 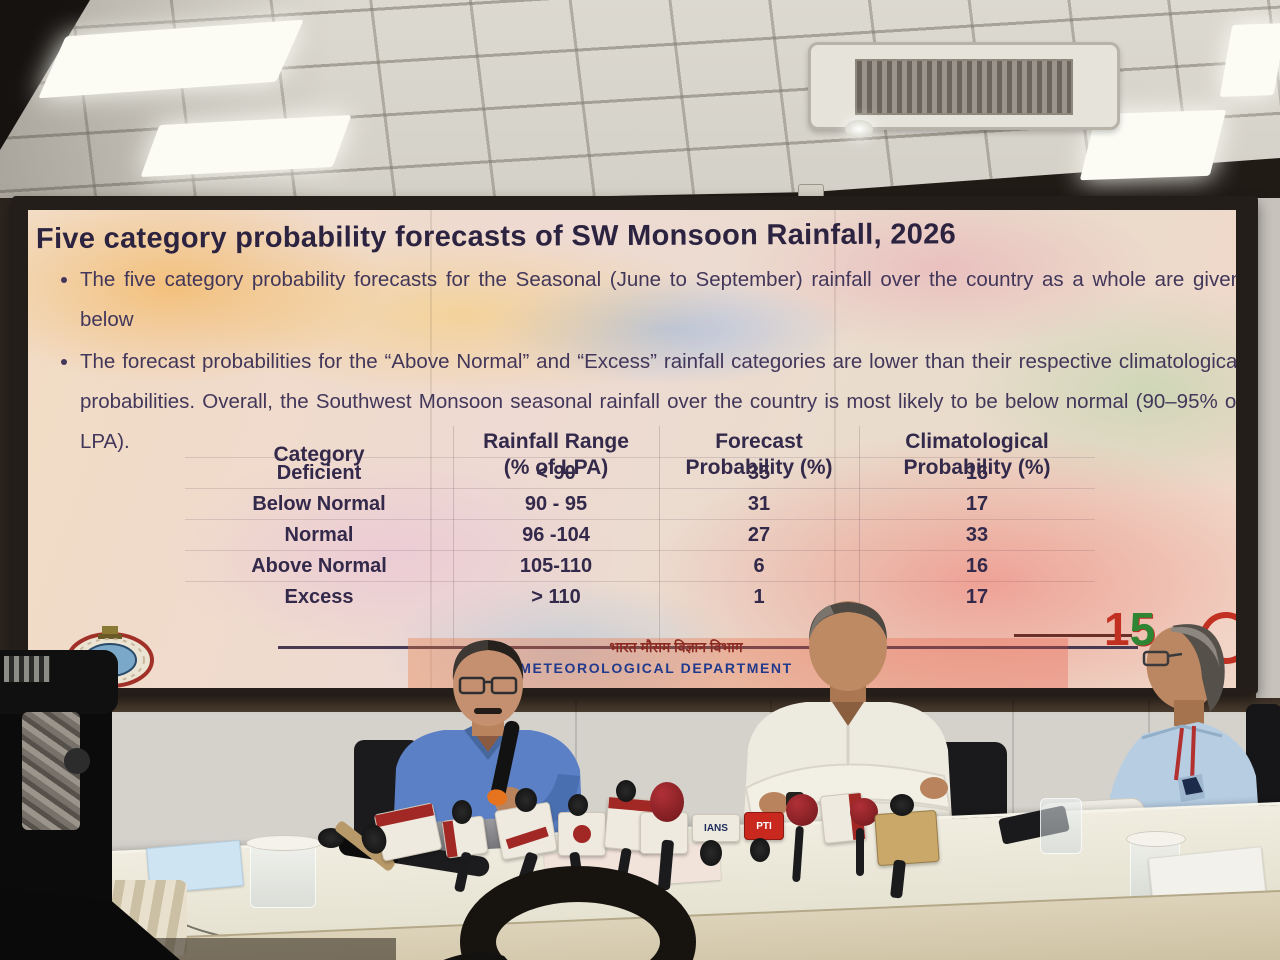 What do you see at coordinates (556, 534) in the screenshot?
I see `table-cell: 96 -104` at bounding box center [556, 534].